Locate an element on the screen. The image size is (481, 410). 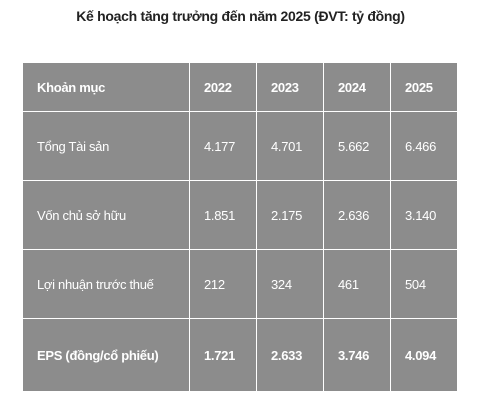
cell: 3.746 is located at coordinates (357, 355).